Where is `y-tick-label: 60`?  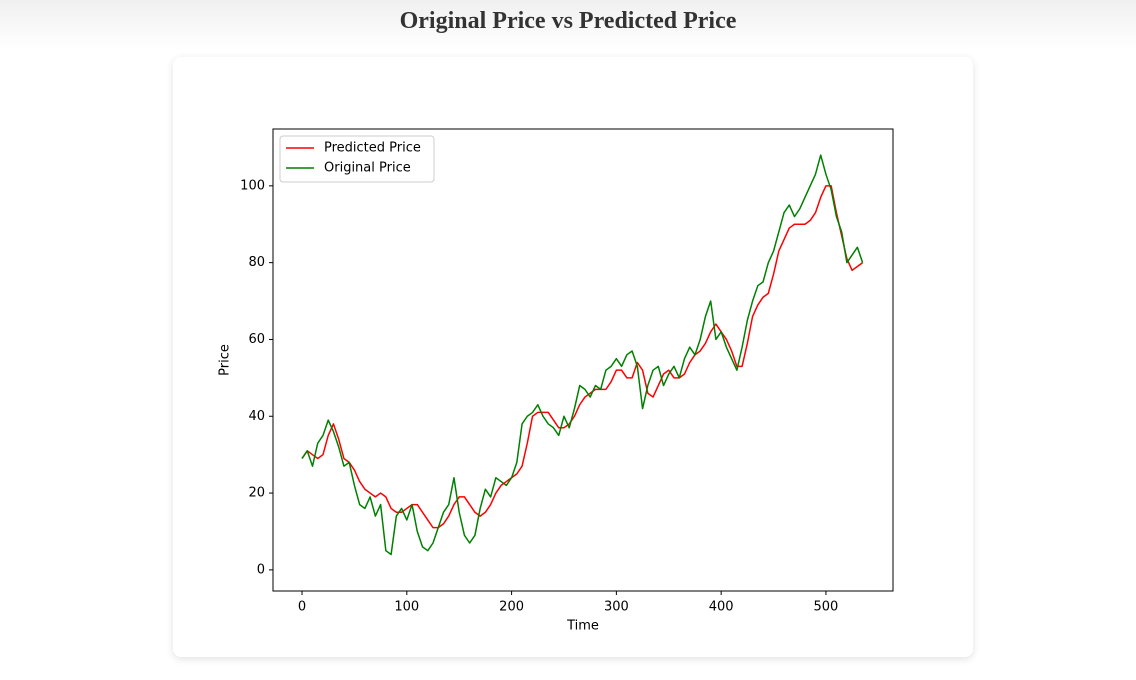
y-tick-label: 60 is located at coordinates (256, 339).